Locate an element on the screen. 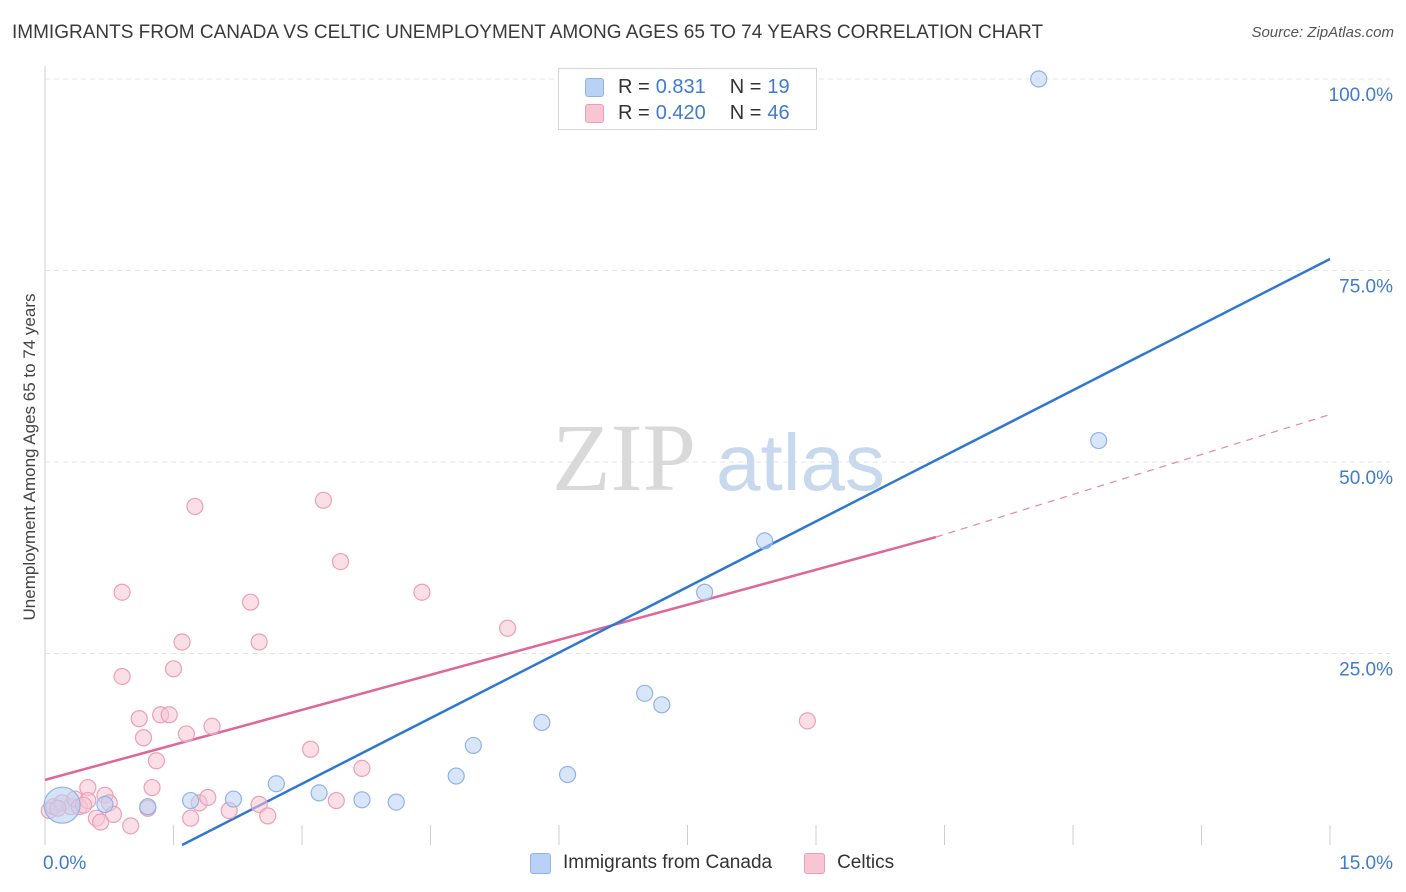 The image size is (1406, 892). watermark: ZIP atlas is located at coordinates (718, 457).